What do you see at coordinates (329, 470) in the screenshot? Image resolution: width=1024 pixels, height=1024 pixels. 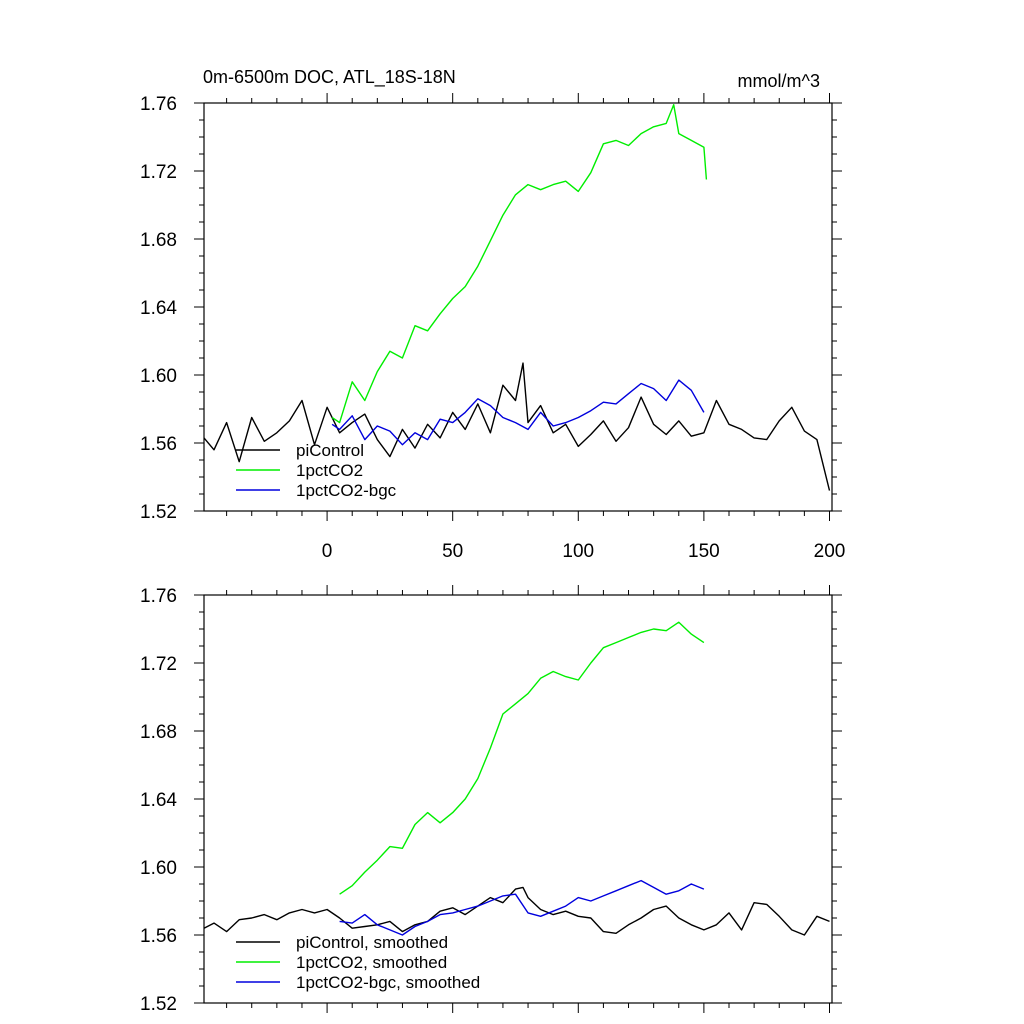 I see `legend-label: 1pctCO2` at bounding box center [329, 470].